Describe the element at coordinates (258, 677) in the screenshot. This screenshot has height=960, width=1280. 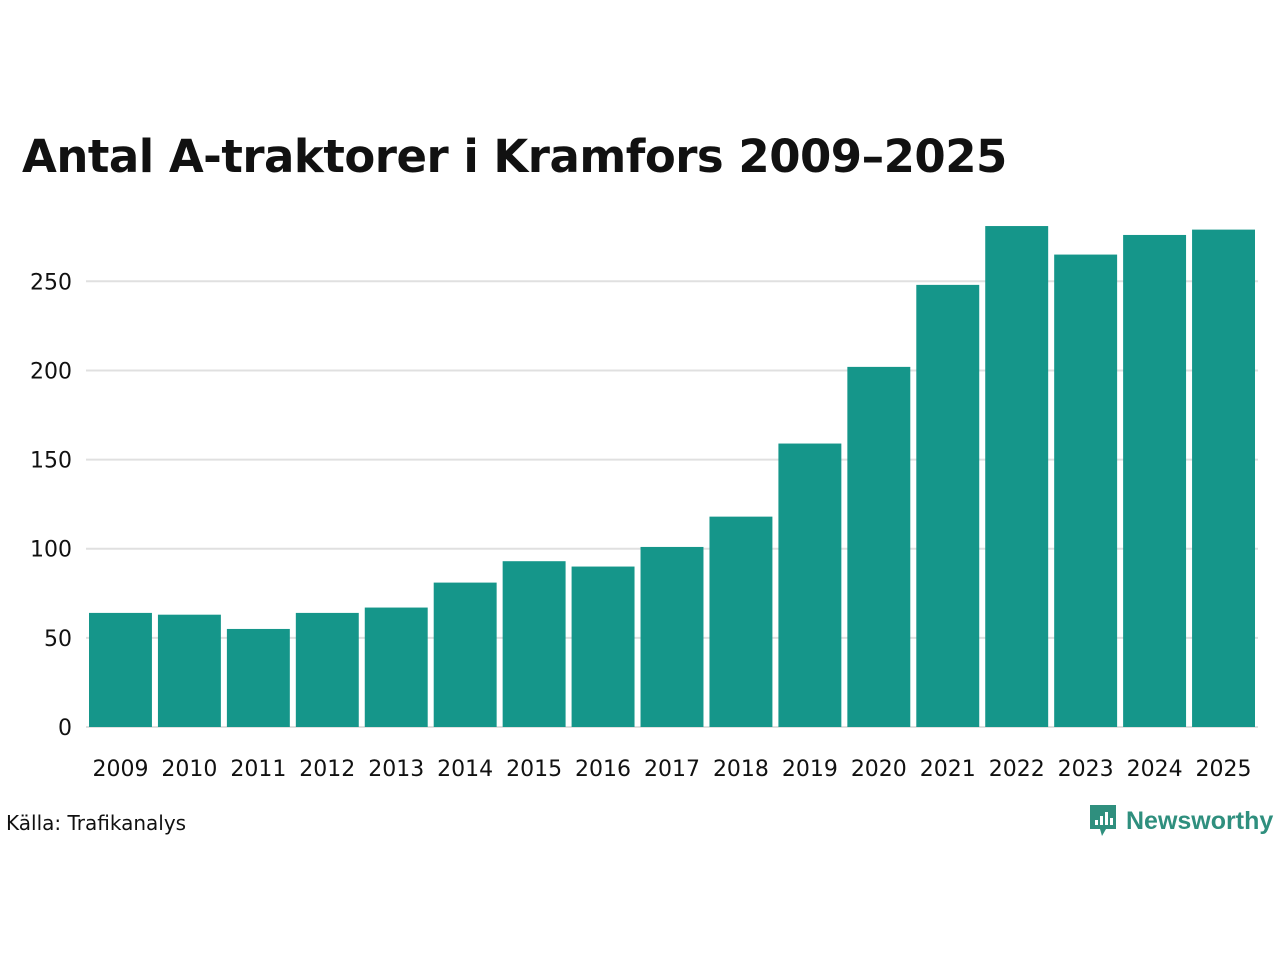
I see `bar-2011` at that location.